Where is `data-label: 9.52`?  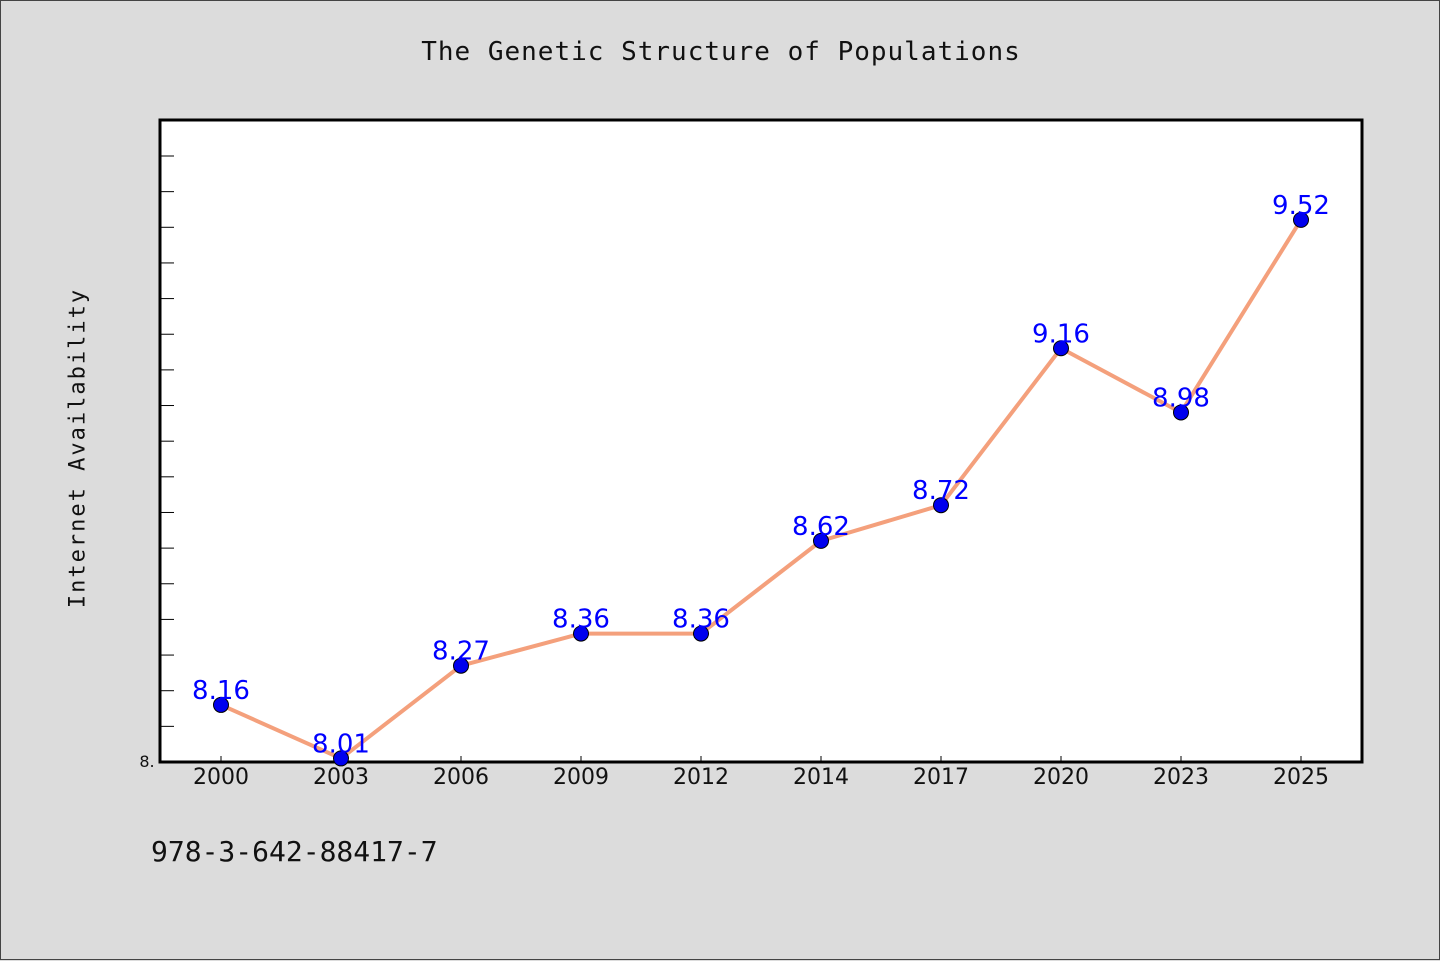
data-label: 9.52 is located at coordinates (1301, 206).